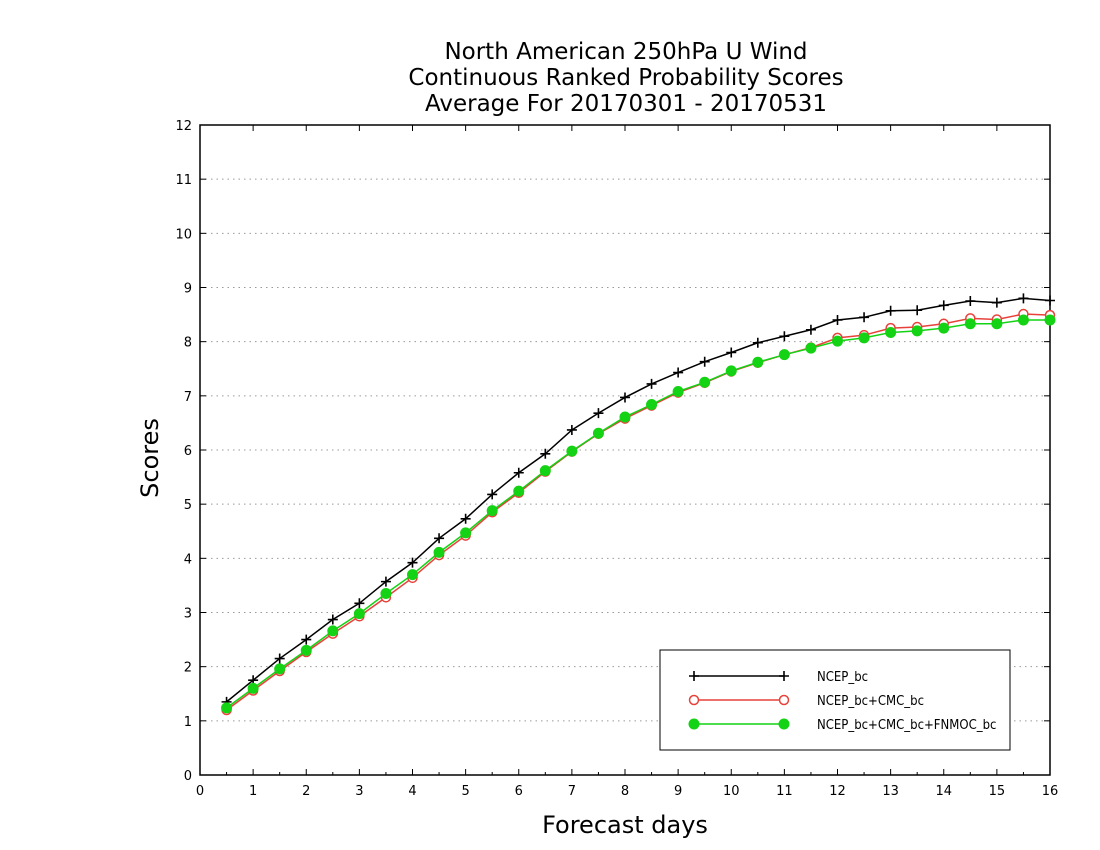 The image size is (1100, 850). I want to click on y-tick-label: 4, so click(188, 559).